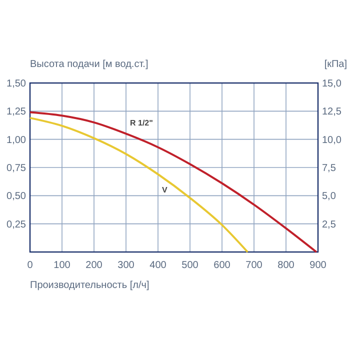 The width and height of the screenshot is (350, 350). What do you see at coordinates (90, 285) in the screenshot?
I see `x-axis-title: Производительность [л/ч]` at bounding box center [90, 285].